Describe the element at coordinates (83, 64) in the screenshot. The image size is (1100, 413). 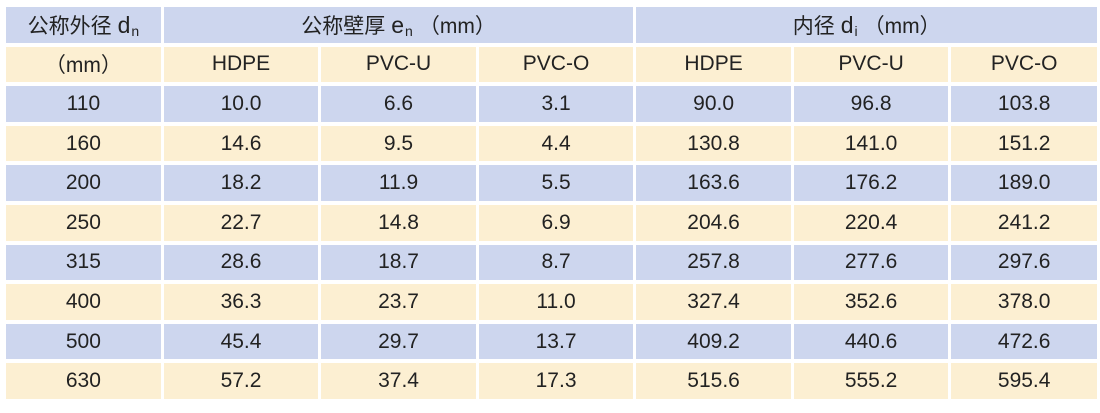
I see `od-unit-cell: （mm）` at that location.